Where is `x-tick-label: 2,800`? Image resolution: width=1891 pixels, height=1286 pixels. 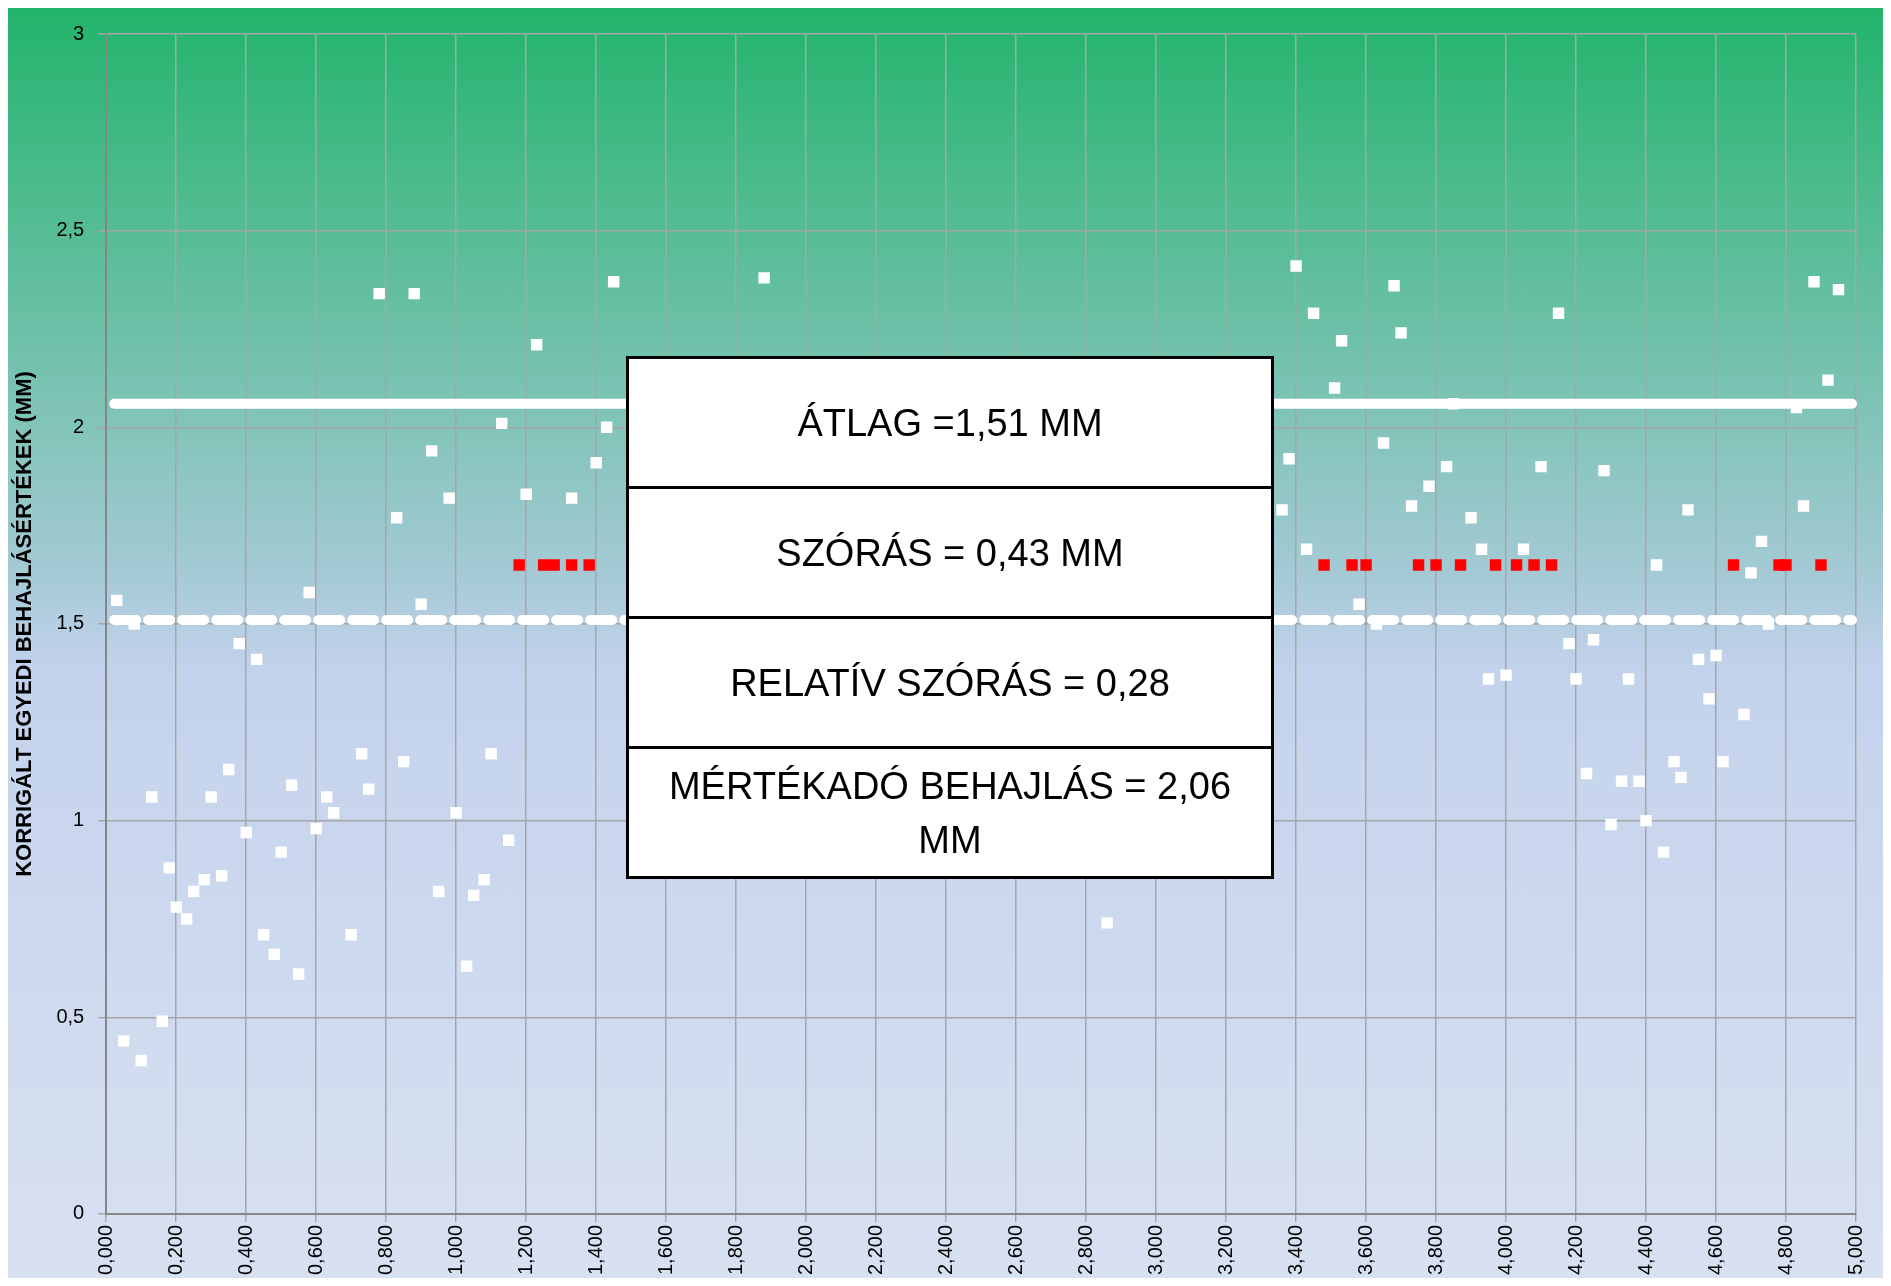 x-tick-label: 2,800 is located at coordinates (1084, 1250).